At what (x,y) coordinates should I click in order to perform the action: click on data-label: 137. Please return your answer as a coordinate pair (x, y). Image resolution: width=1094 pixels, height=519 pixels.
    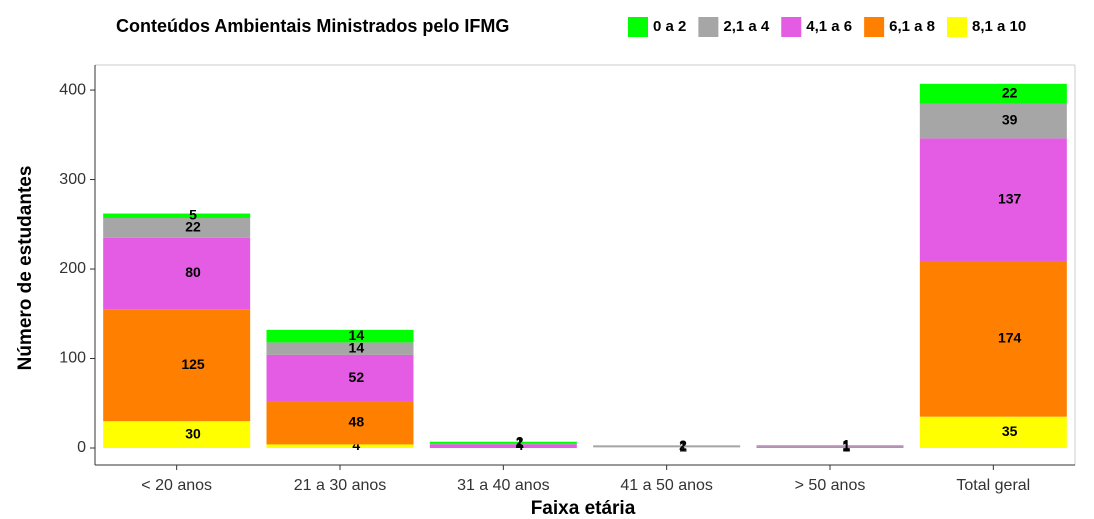
    Looking at the image, I should click on (1010, 198).